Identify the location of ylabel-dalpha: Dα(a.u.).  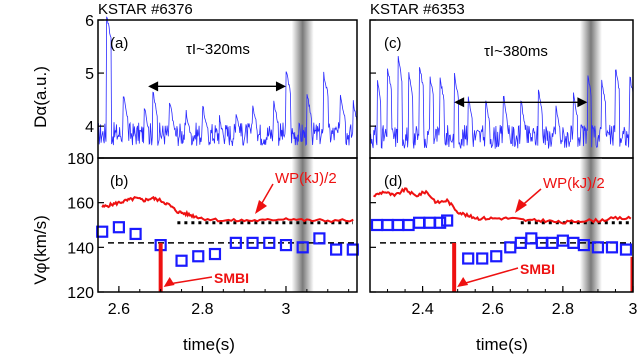
(40, 97).